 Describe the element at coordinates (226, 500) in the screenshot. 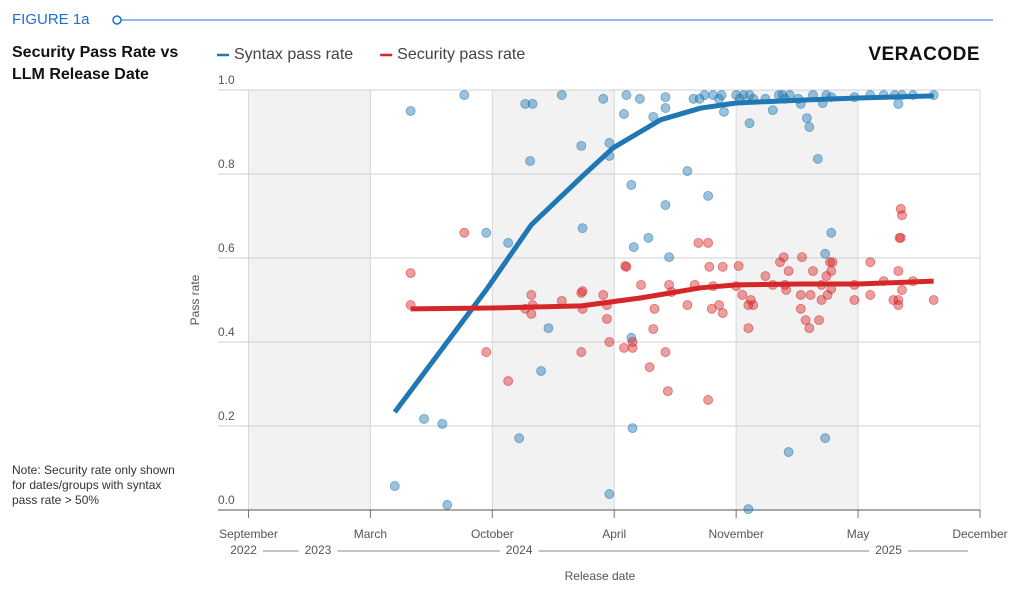

I see `y-tick-label: 0.0` at that location.